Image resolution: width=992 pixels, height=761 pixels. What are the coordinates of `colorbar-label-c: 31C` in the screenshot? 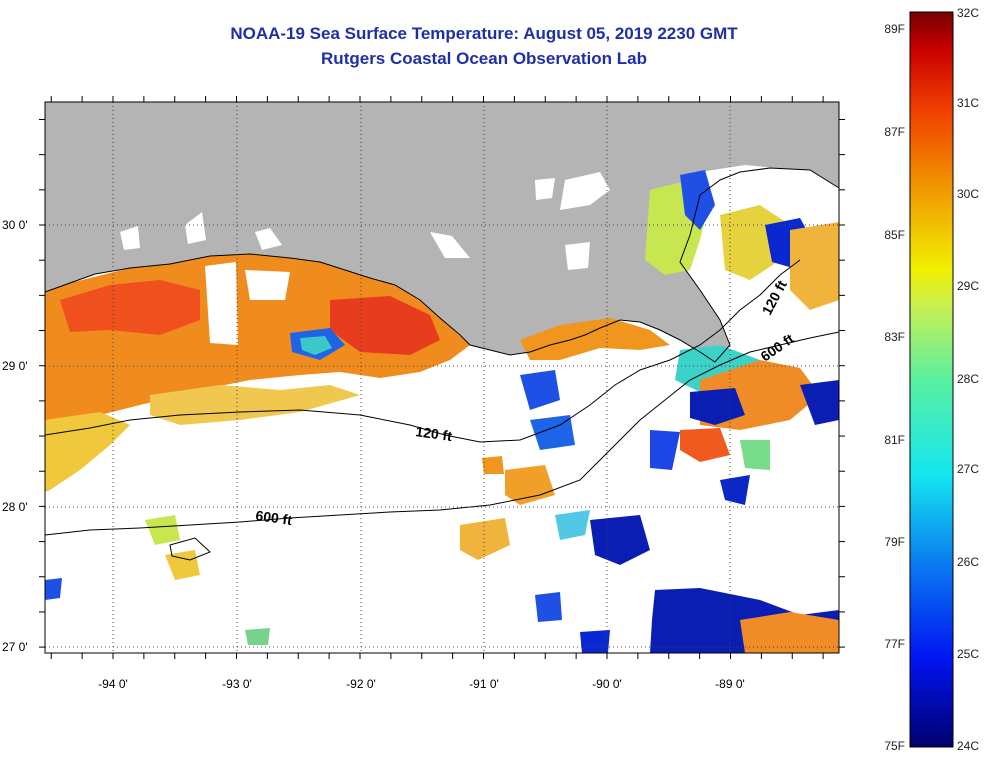 It's located at (968, 103).